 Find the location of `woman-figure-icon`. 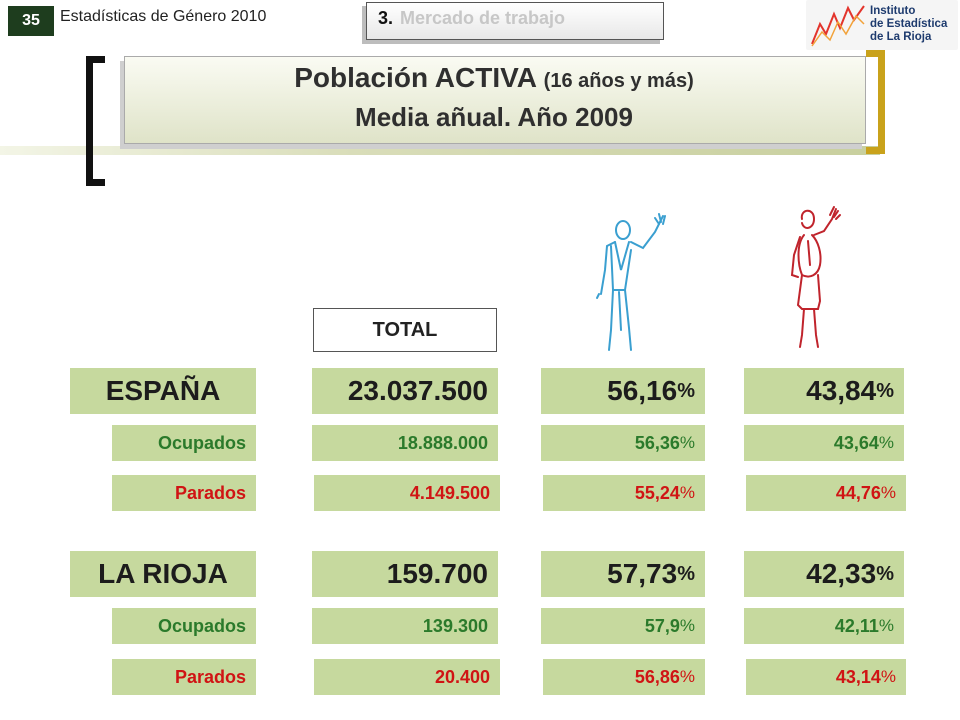

woman-figure-icon is located at coordinates (815, 277).